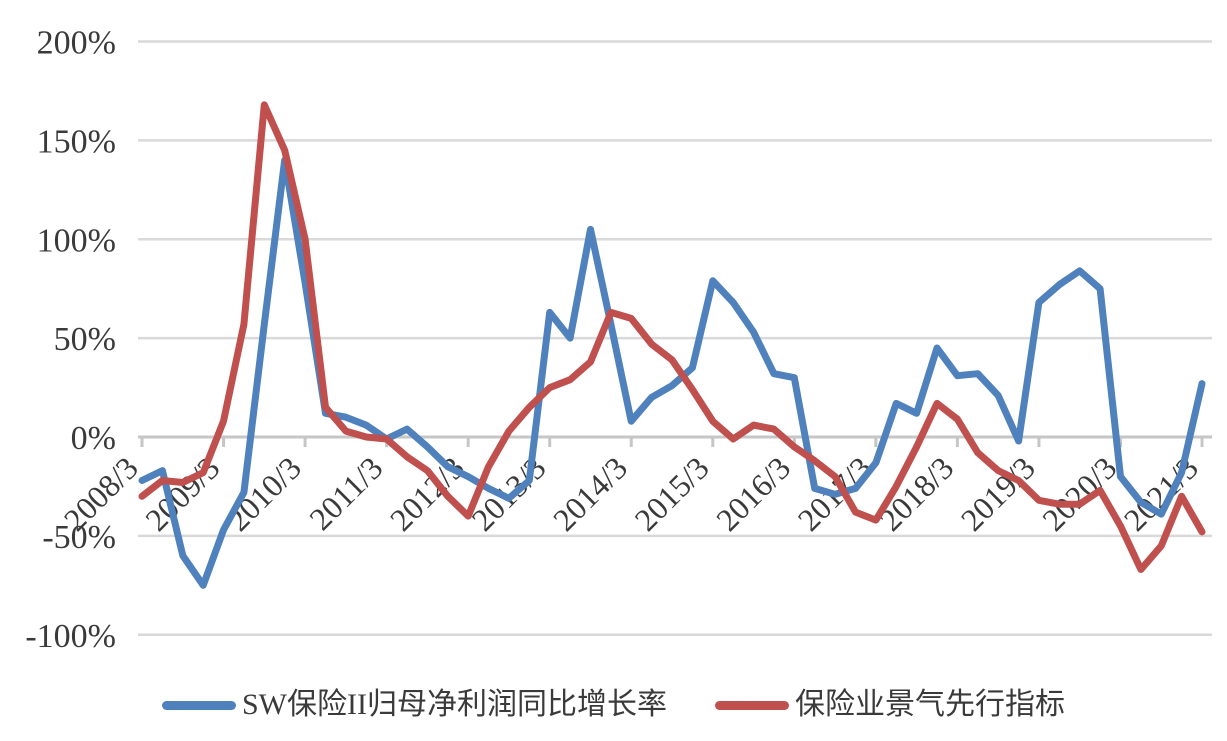 The height and width of the screenshot is (741, 1227). I want to click on x-axis-tick-label: 2020/3, so click(1079, 493).